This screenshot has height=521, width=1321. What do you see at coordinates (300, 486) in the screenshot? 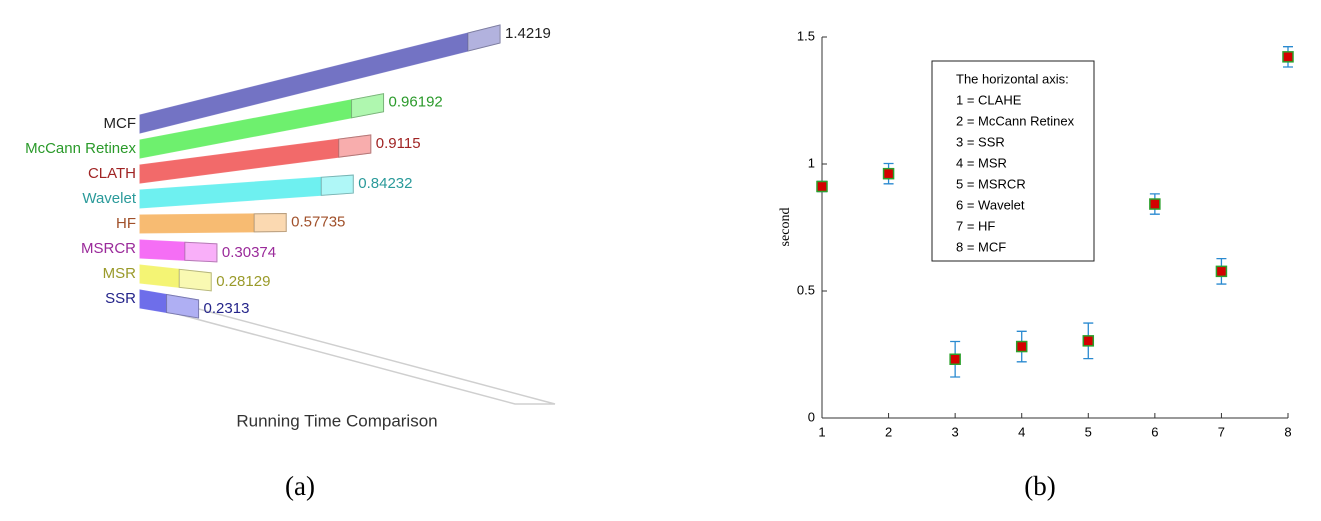
I see `caption: (a)` at bounding box center [300, 486].